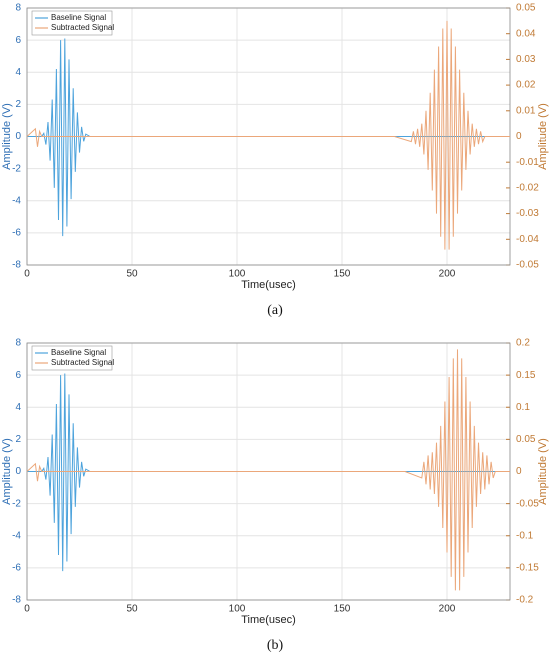  I want to click on y2-tick-label: -0.01, so click(527, 162).